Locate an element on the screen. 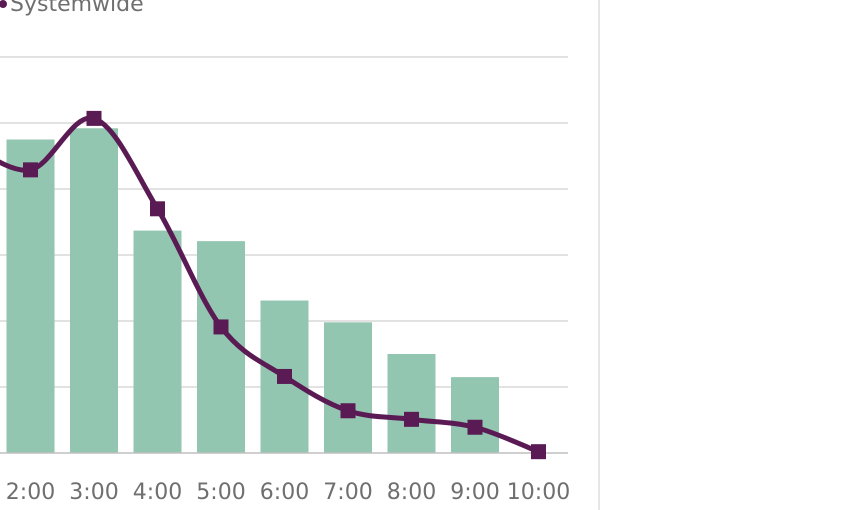 This screenshot has height=510, width=848. x-tick-label: 4:00 is located at coordinates (157, 492).